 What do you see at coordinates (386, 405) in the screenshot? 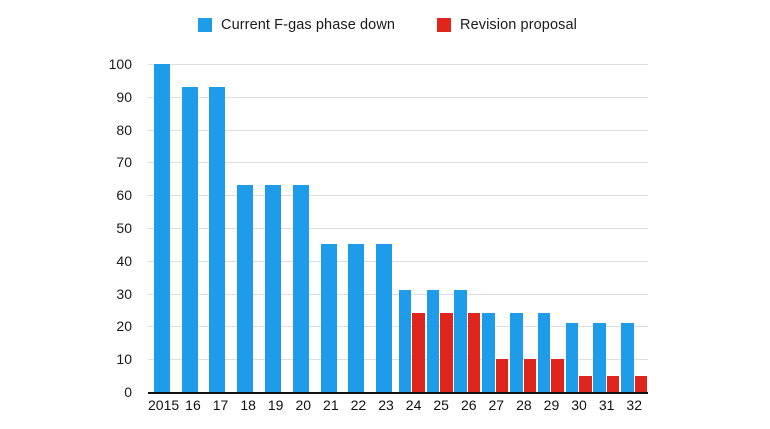
I see `x-tick-label-23: 23` at bounding box center [386, 405].